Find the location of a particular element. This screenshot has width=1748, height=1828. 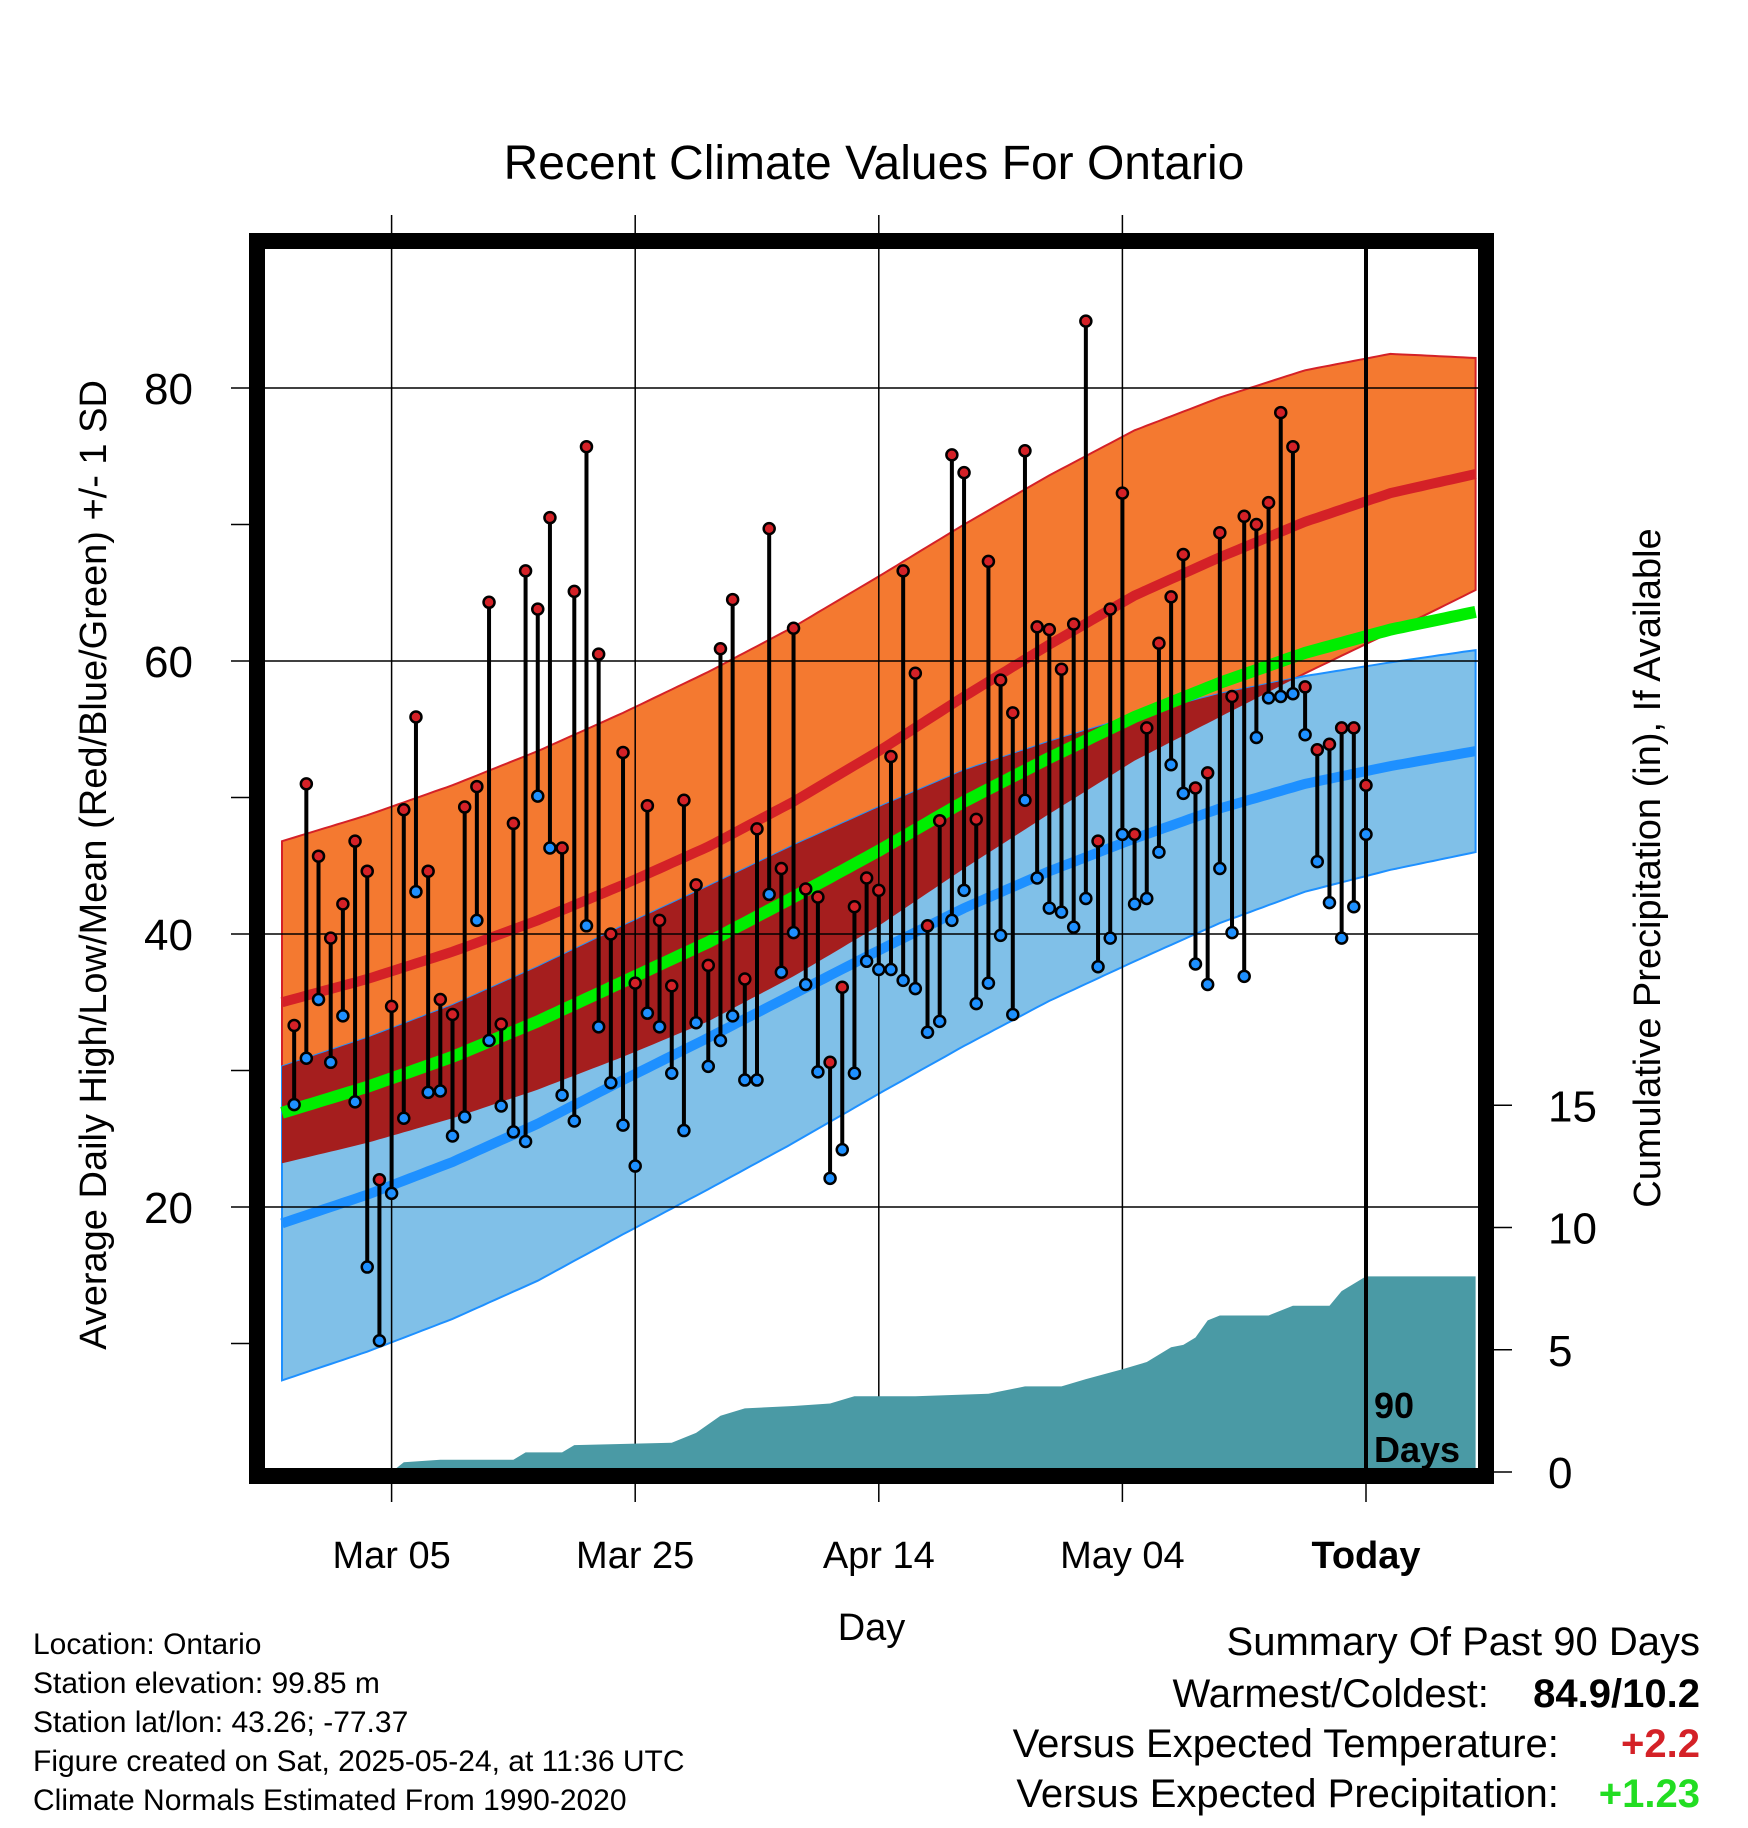

y2-tick-label: 10 is located at coordinates (1572, 1229).